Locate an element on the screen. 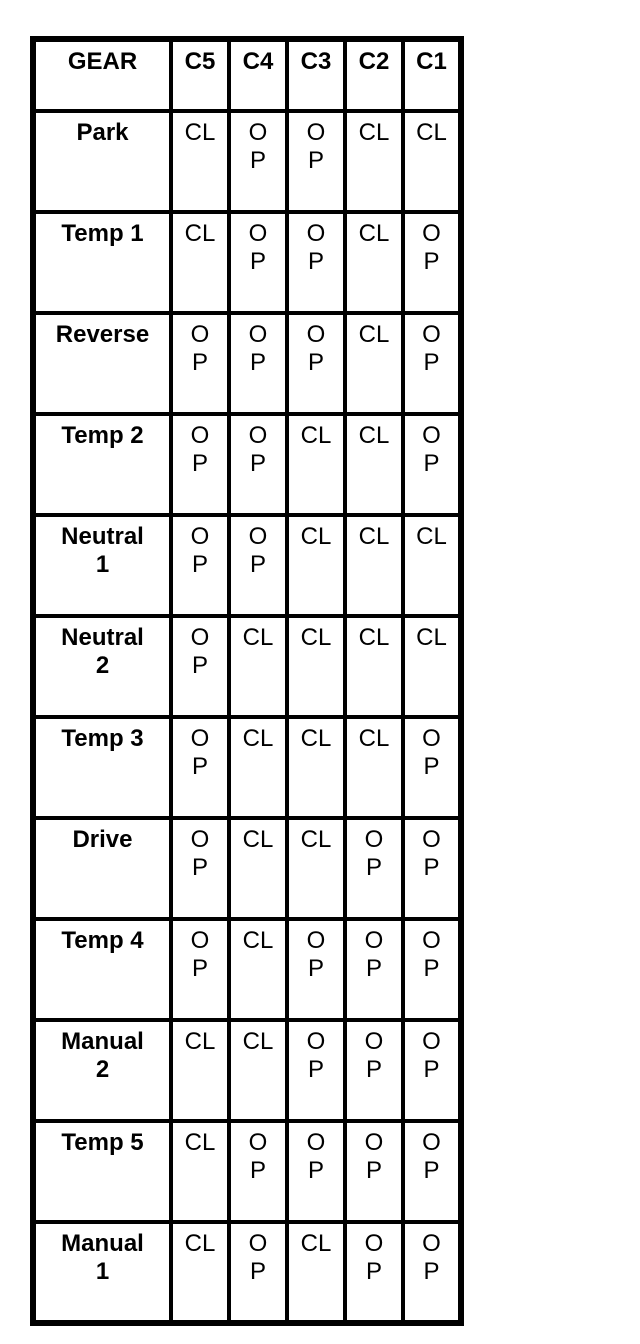 The image size is (640, 1344). table-row-drive: Drive O P CL CL O P O P is located at coordinates (247, 868).